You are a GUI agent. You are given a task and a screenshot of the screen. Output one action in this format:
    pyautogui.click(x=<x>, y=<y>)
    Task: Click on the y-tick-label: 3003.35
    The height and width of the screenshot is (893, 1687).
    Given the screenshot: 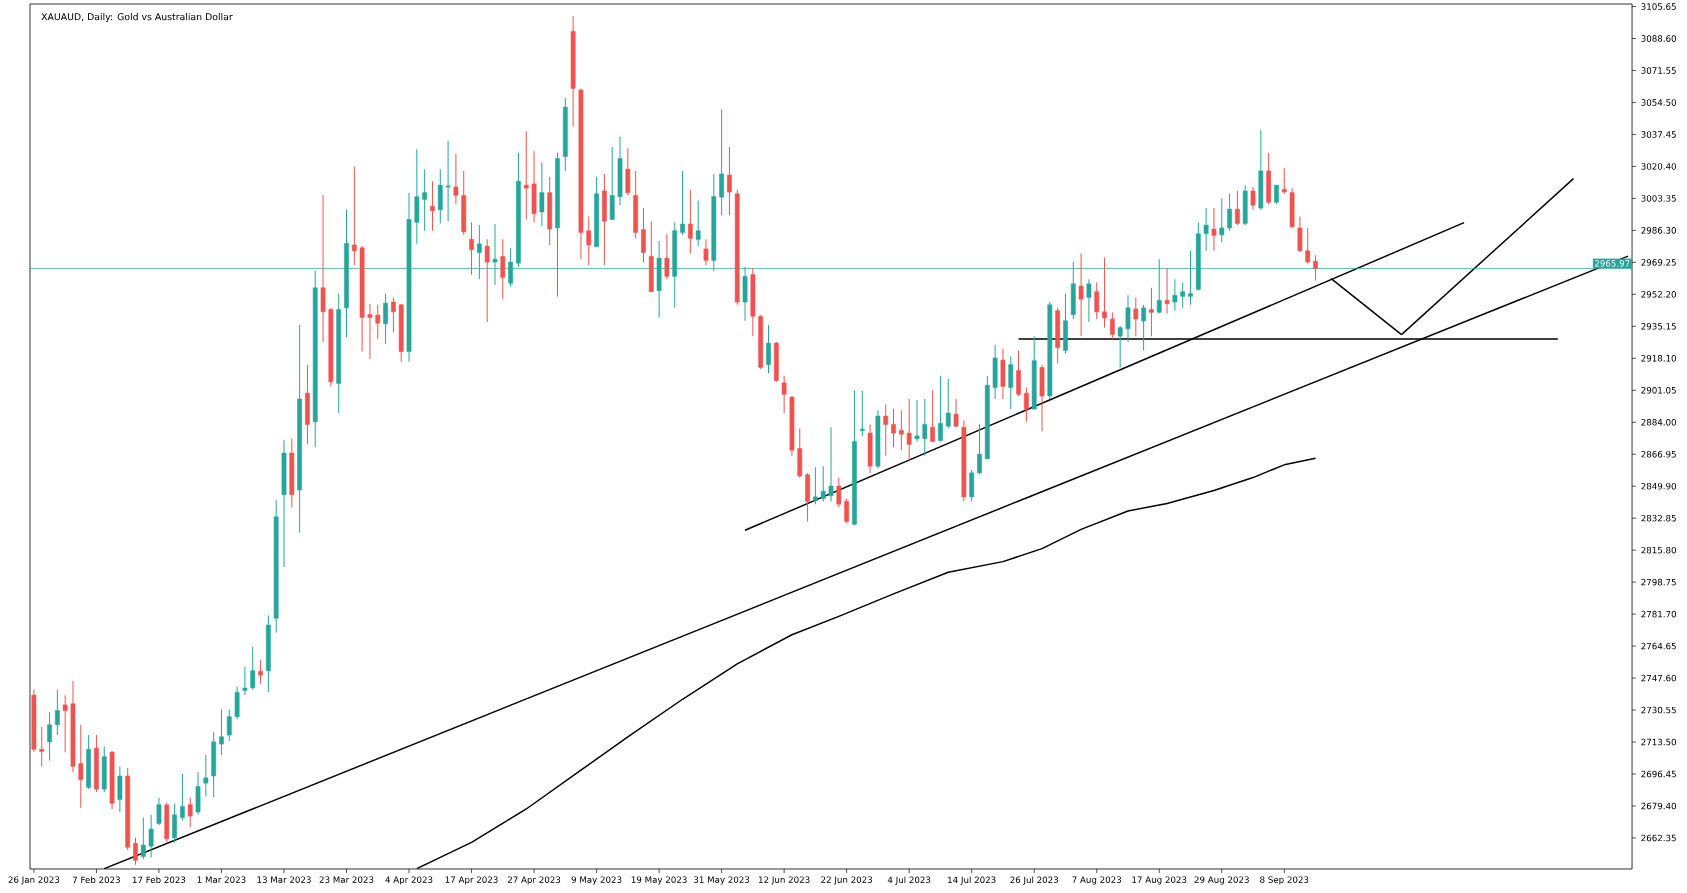 What is the action you would take?
    pyautogui.click(x=1658, y=198)
    